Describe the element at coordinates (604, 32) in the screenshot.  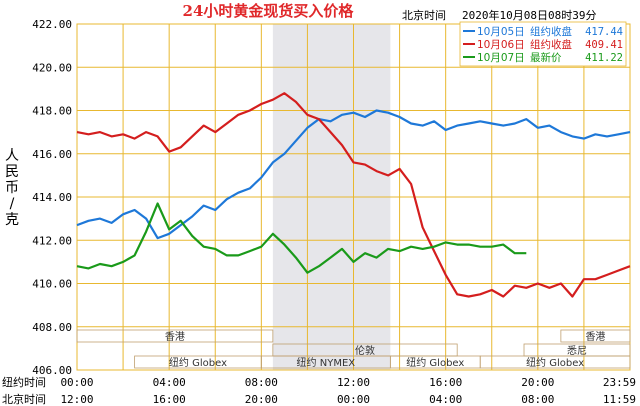
I see `legend-series-value: 417.44` at that location.